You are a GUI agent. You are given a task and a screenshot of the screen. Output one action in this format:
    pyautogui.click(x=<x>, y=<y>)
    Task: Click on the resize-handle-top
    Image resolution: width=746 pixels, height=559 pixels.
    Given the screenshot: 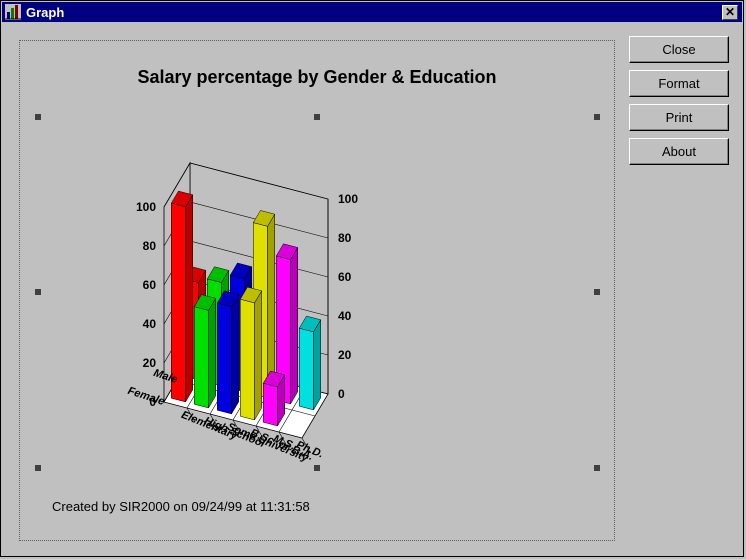 What is the action you would take?
    pyautogui.click(x=317, y=117)
    